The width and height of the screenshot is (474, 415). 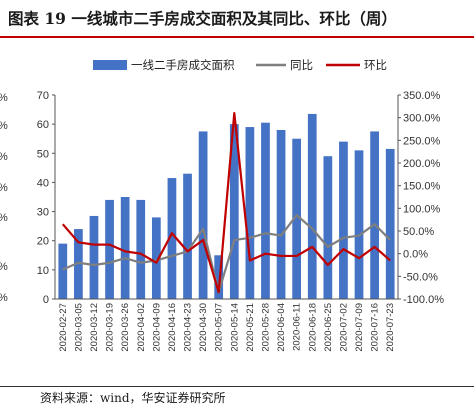 What do you see at coordinates (422, 119) in the screenshot?
I see `right-tick-label: 300.0%` at bounding box center [422, 119].